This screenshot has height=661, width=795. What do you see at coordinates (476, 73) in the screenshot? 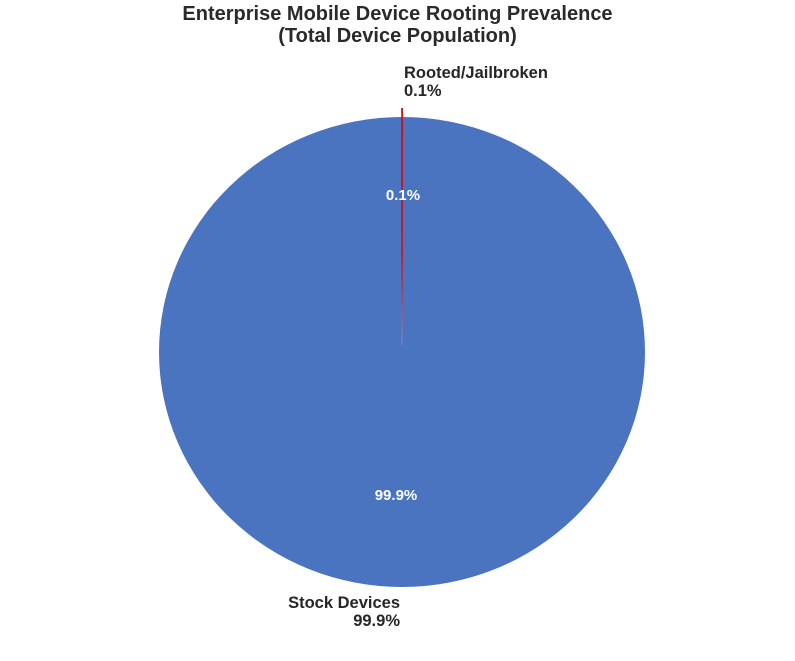
I see `rooted-label-name: Rooted/Jailbroken` at bounding box center [476, 73].